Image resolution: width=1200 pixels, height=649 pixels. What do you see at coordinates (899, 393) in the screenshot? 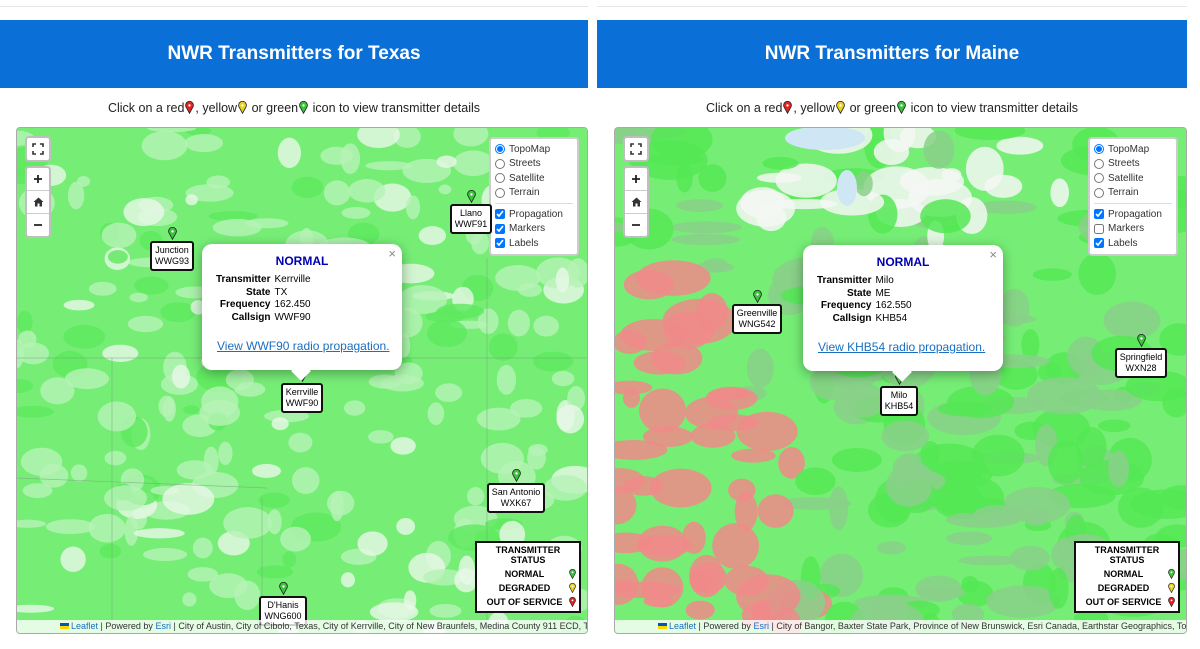
I see `transmitter-marker: Milo KHB54` at bounding box center [899, 393].